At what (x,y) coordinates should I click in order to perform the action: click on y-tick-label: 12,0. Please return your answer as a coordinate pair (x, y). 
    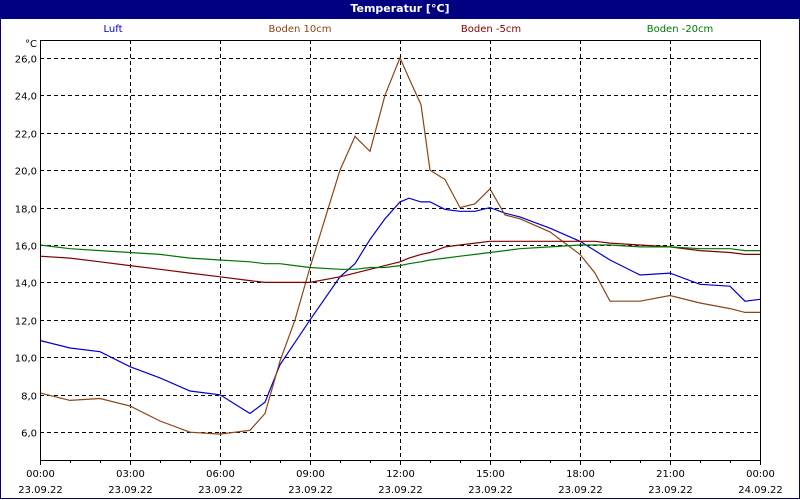
    Looking at the image, I should click on (26, 322).